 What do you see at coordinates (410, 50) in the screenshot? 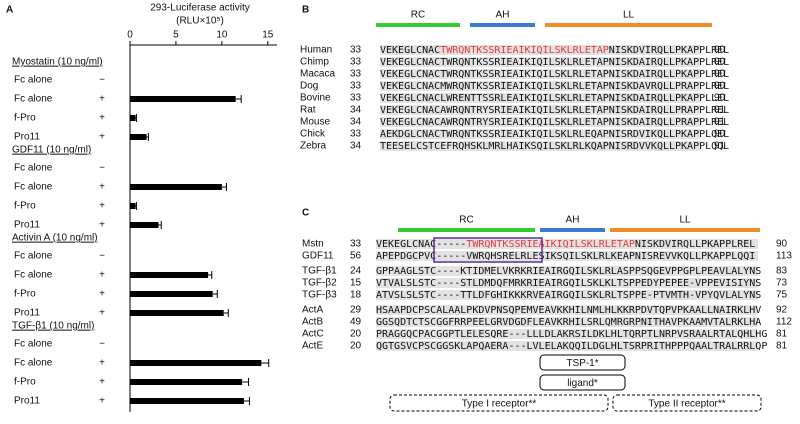
I see `sequence-segment: VEKEGLCNAC` at bounding box center [410, 50].